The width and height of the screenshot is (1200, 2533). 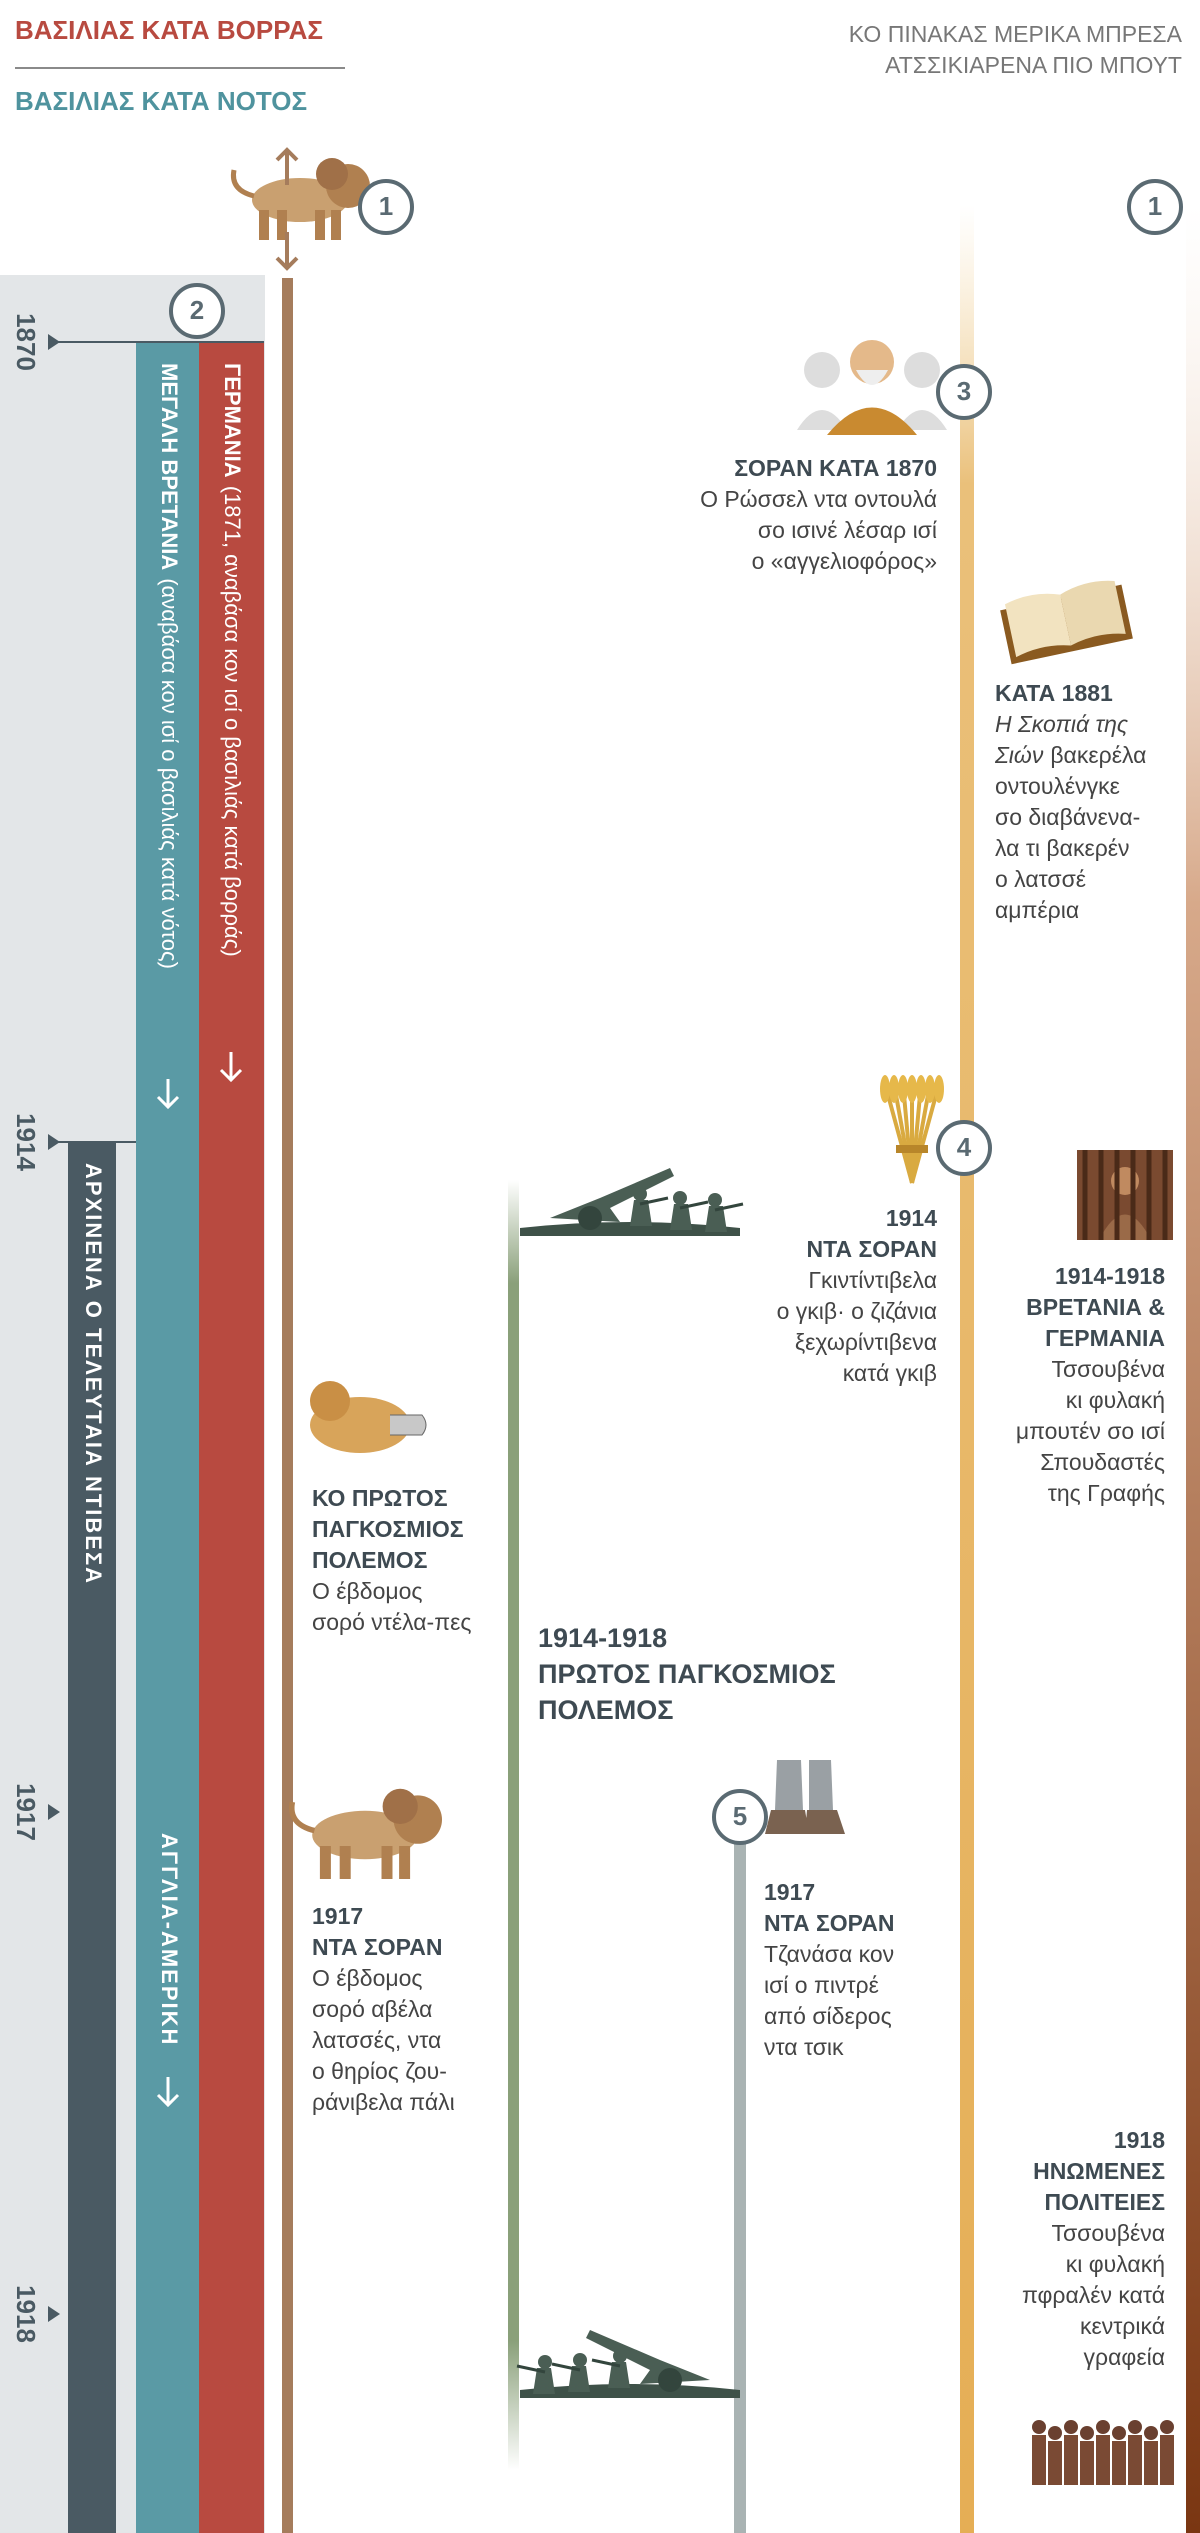 What do you see at coordinates (818, 499) in the screenshot?
I see `event-text: Ο Ρώσσελ ντα οντουλά` at bounding box center [818, 499].